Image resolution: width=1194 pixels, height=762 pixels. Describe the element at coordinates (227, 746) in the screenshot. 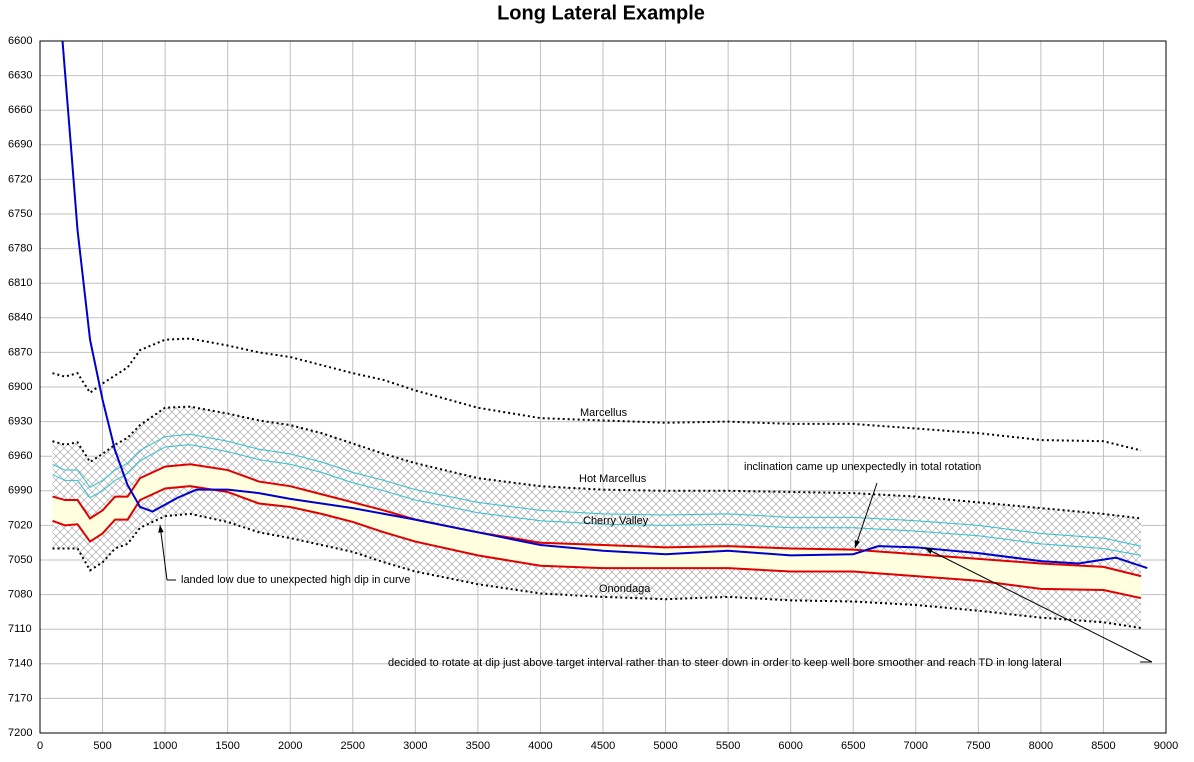

I see `x-tick-label: 1500` at that location.